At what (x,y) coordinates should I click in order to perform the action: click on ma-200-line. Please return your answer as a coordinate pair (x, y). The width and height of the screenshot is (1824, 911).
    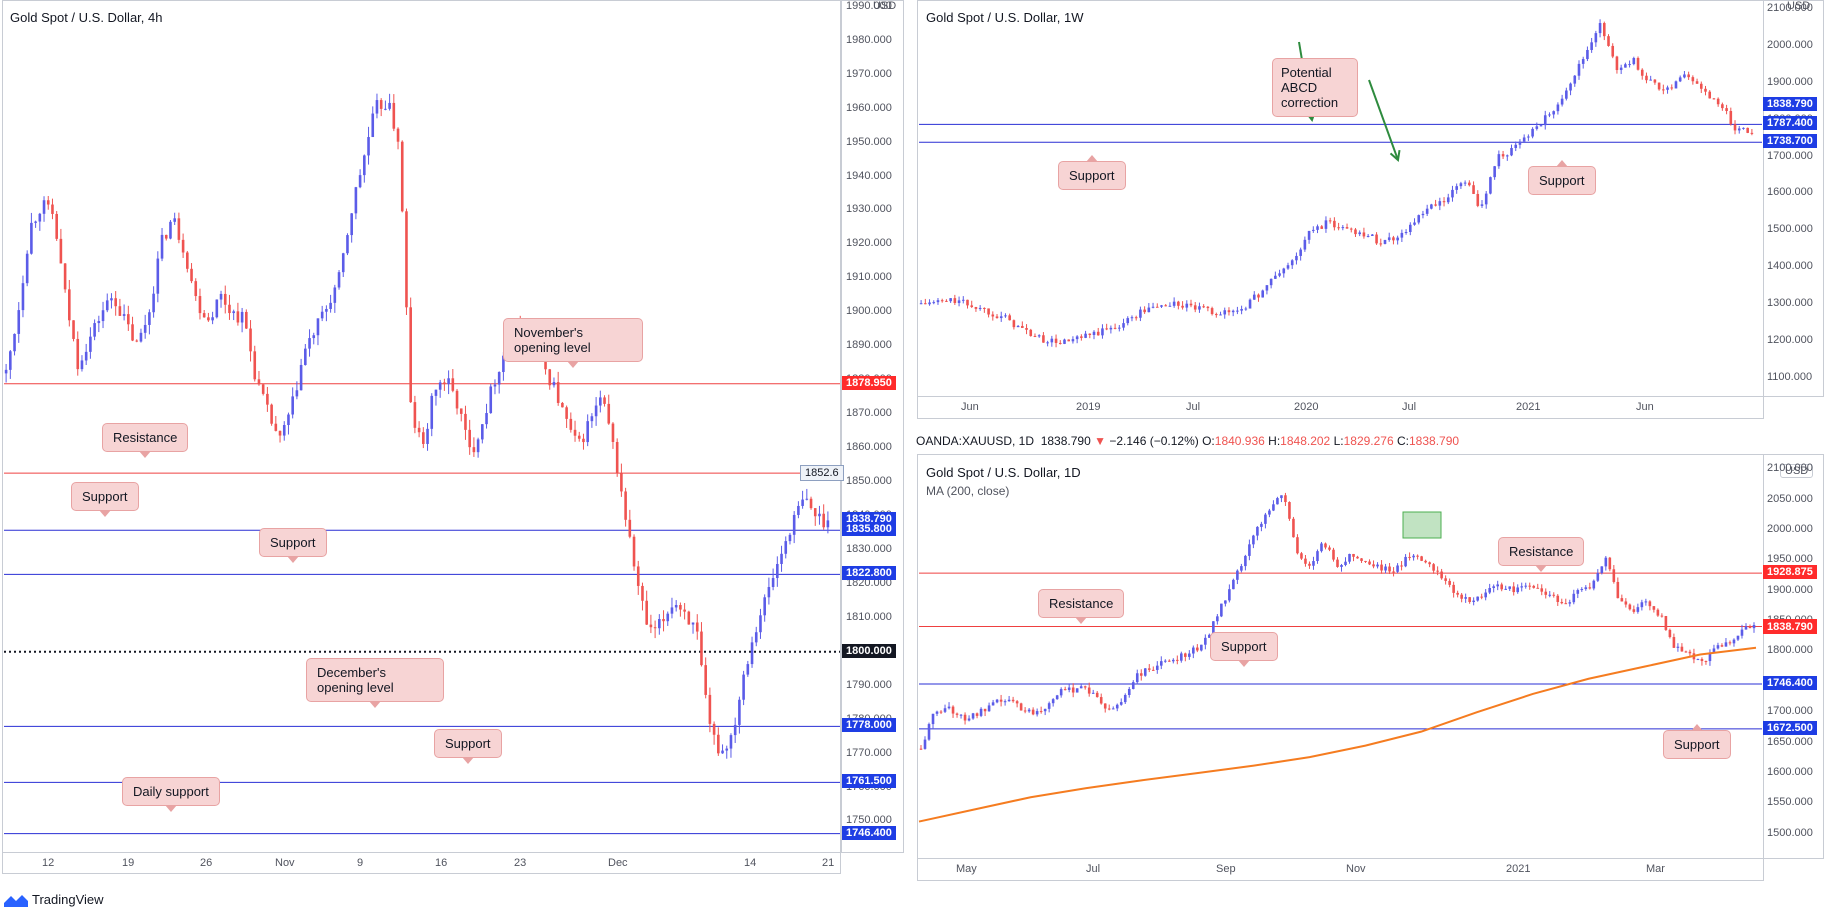
    Looking at the image, I should click on (1337, 734).